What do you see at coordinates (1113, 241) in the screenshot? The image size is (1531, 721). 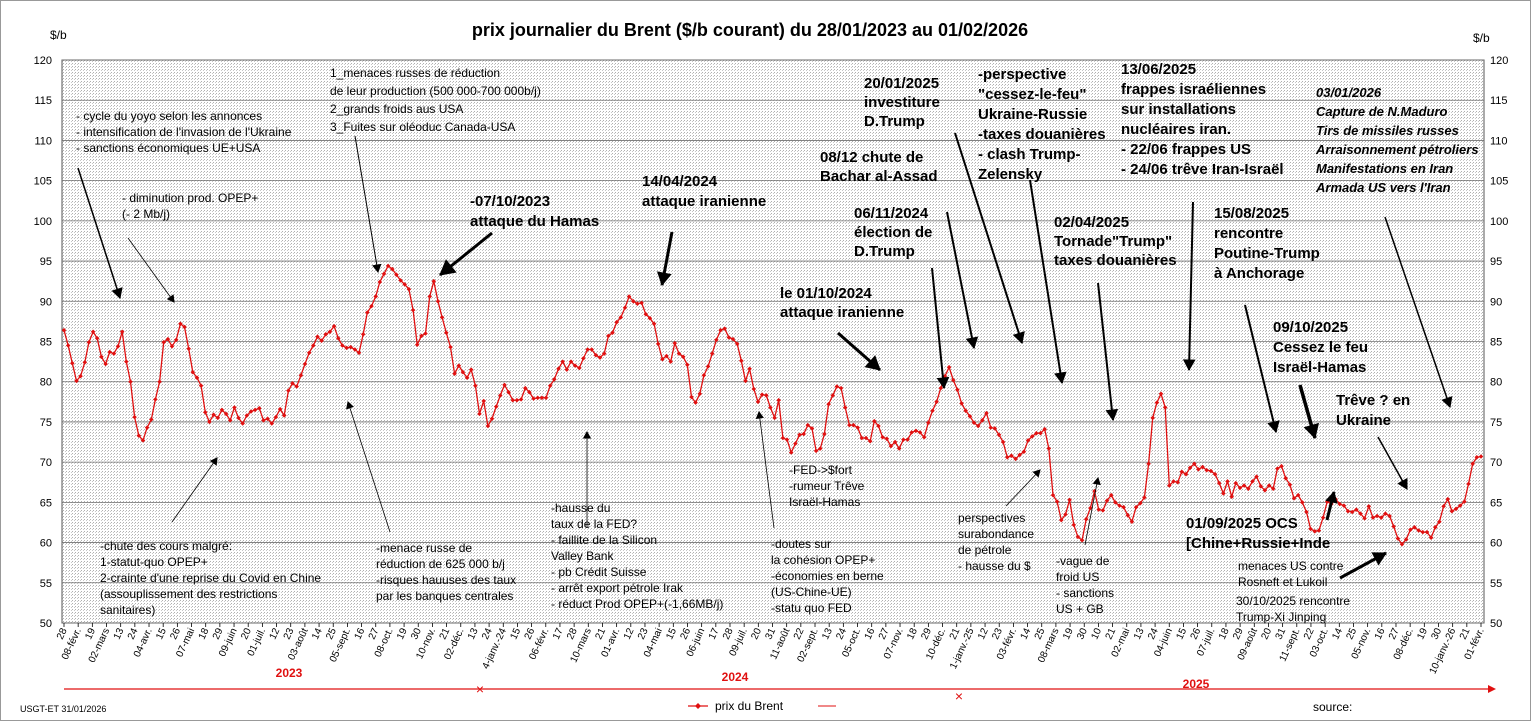 I see `annotation-line: Tornade"Trump"` at bounding box center [1113, 241].